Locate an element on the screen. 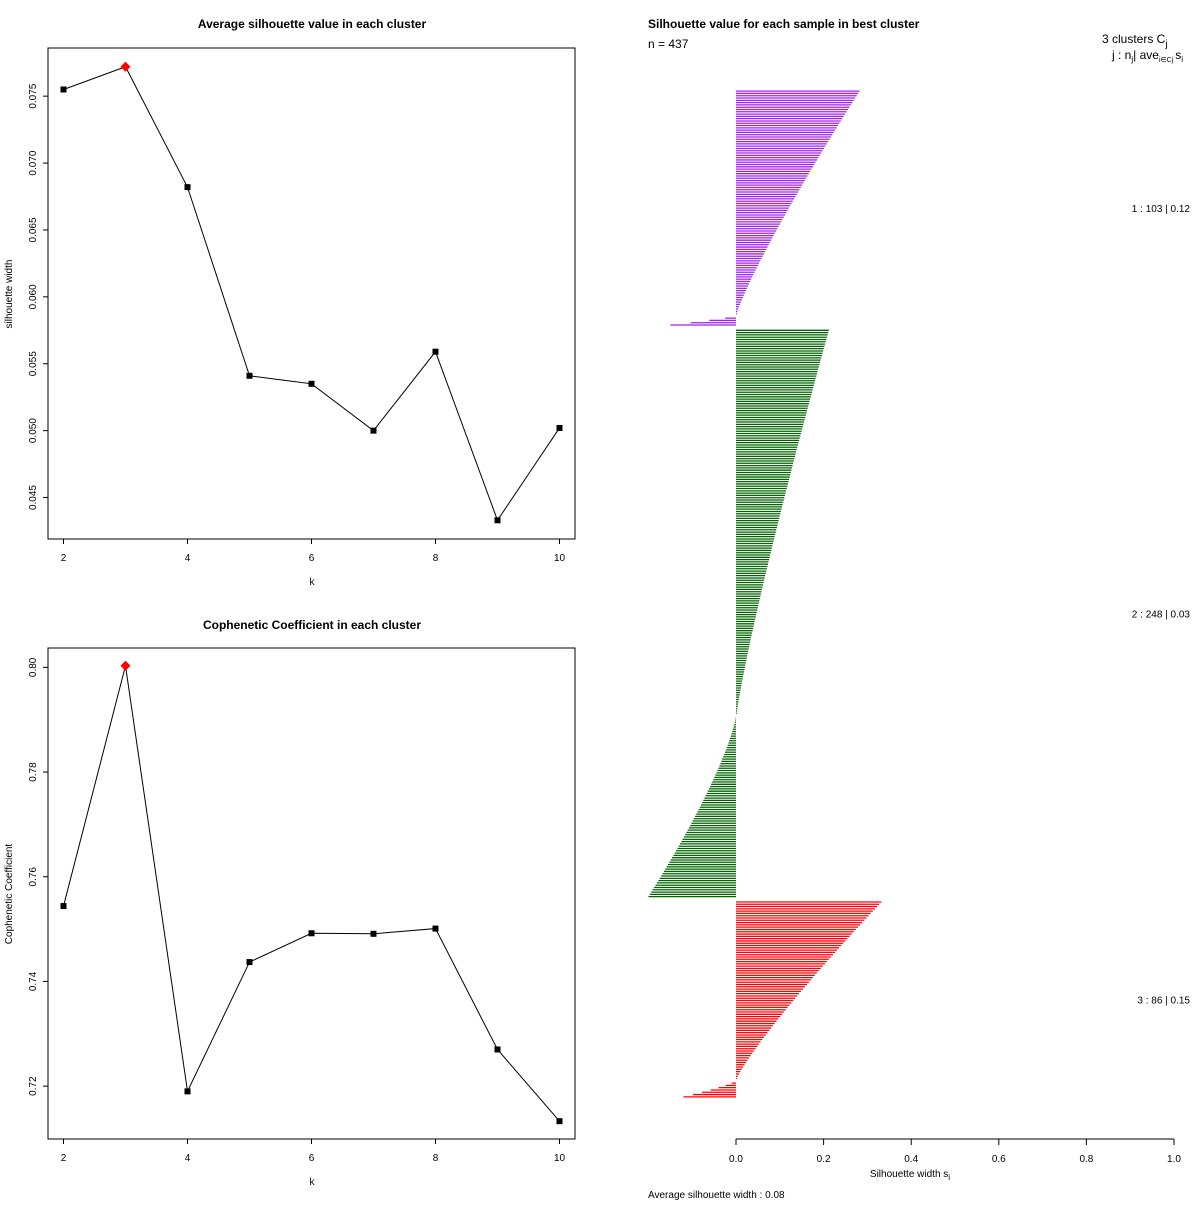 The height and width of the screenshot is (1205, 1200). chart2-ylabel: Cophenetic Coefficient is located at coordinates (9, 894).